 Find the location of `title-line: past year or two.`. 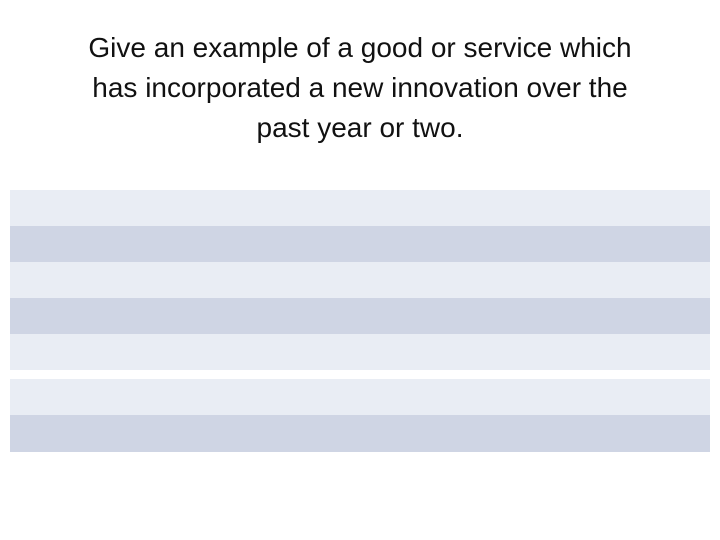

title-line: past year or two. is located at coordinates (360, 127).